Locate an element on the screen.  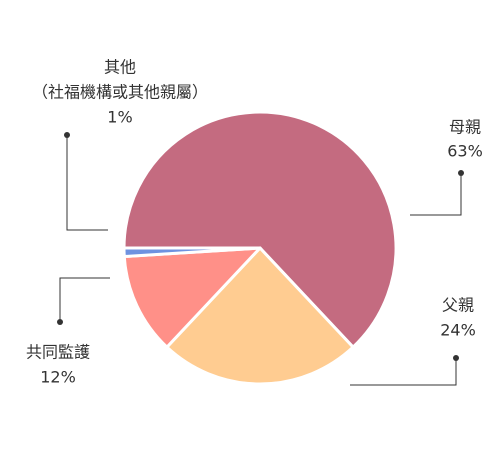
category-label: 母親 is located at coordinates (465, 127).